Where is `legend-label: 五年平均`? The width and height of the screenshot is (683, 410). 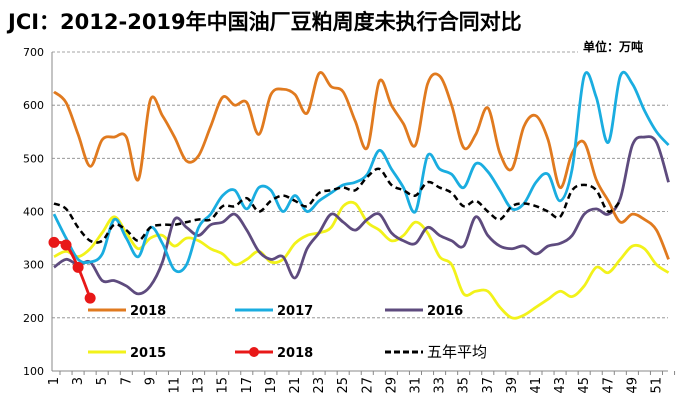
legend-label: 五年平均 is located at coordinates (457, 352).